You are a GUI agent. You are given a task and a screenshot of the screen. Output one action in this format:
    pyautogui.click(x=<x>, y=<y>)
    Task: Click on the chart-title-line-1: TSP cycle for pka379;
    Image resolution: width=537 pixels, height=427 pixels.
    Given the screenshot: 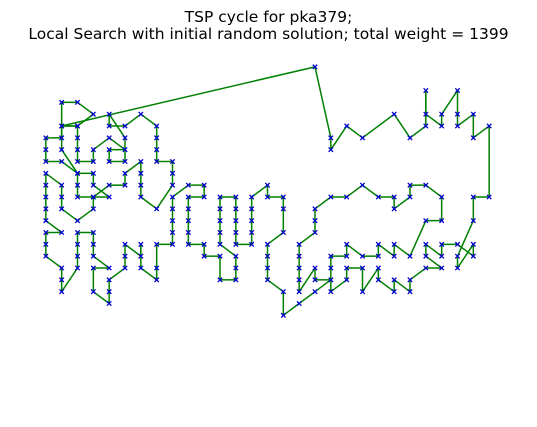 What is the action you would take?
    pyautogui.click(x=268, y=17)
    